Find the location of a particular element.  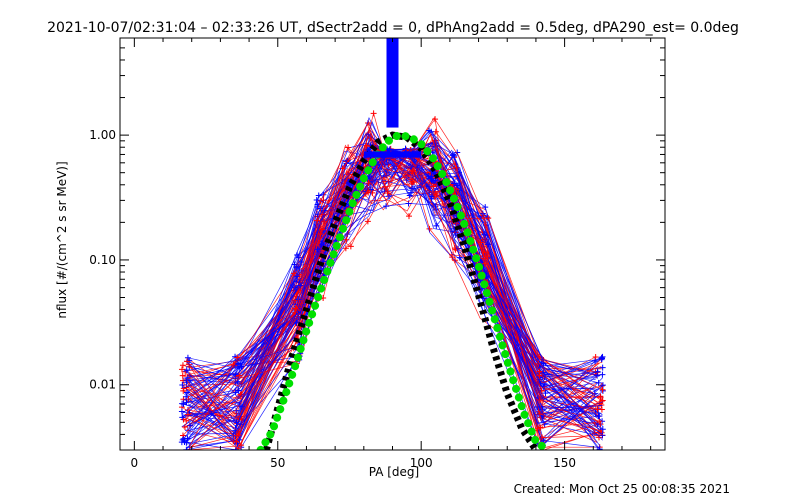

footer-timestamp: Created: Mon Oct 25 00:08:35 2021 is located at coordinates (622, 489).